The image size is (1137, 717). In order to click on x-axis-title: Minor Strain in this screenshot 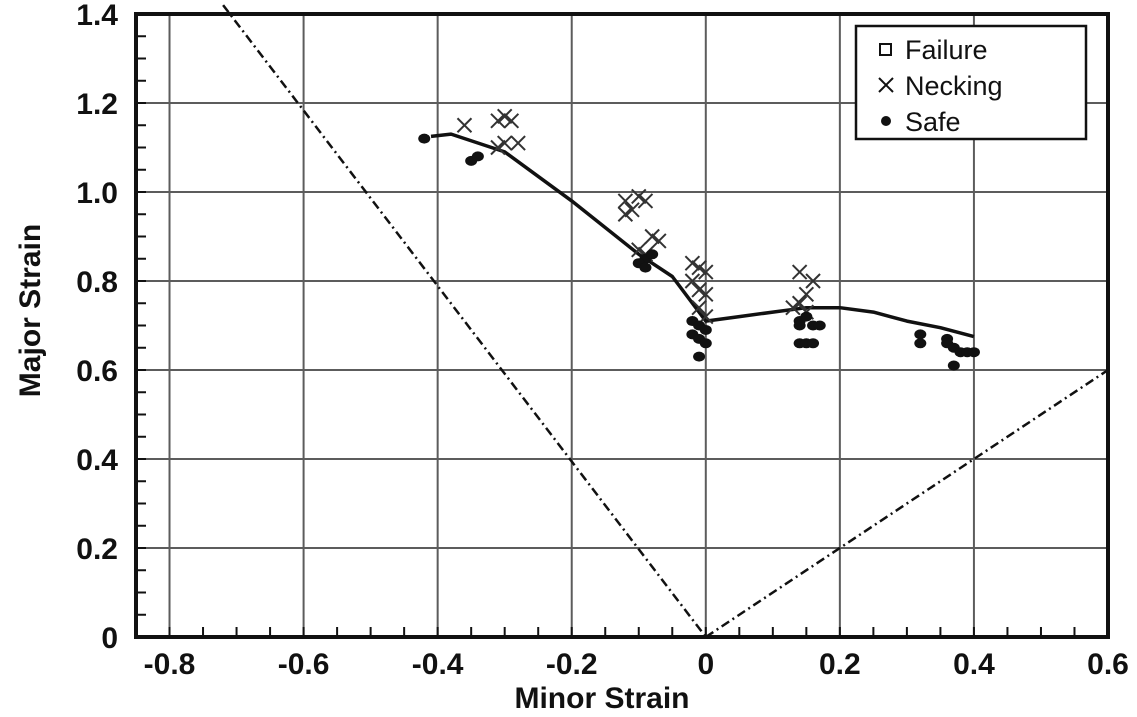, I will do `click(601, 698)`.